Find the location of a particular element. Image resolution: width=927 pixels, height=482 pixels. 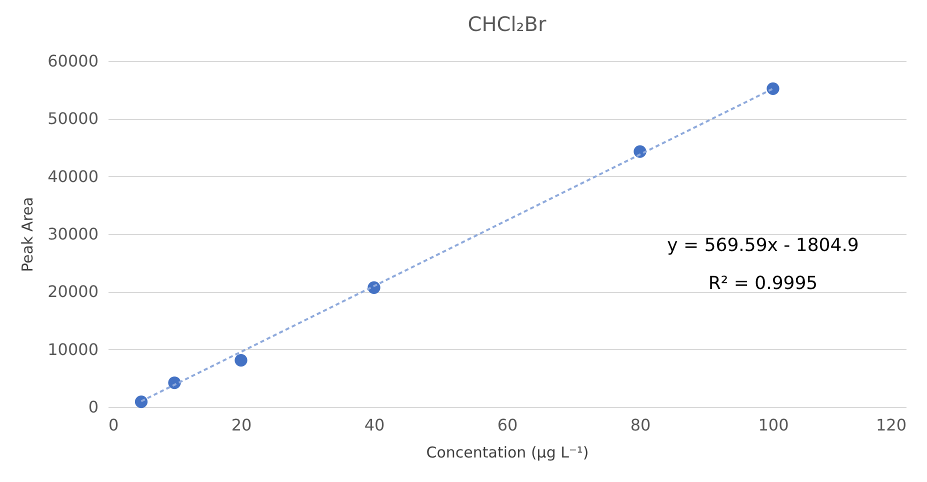

x-tick-label: 20 is located at coordinates (241, 425).